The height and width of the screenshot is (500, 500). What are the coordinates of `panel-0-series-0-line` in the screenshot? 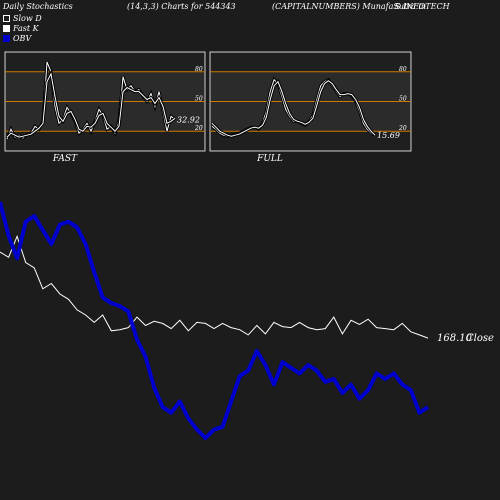 It's located at (91, 100).